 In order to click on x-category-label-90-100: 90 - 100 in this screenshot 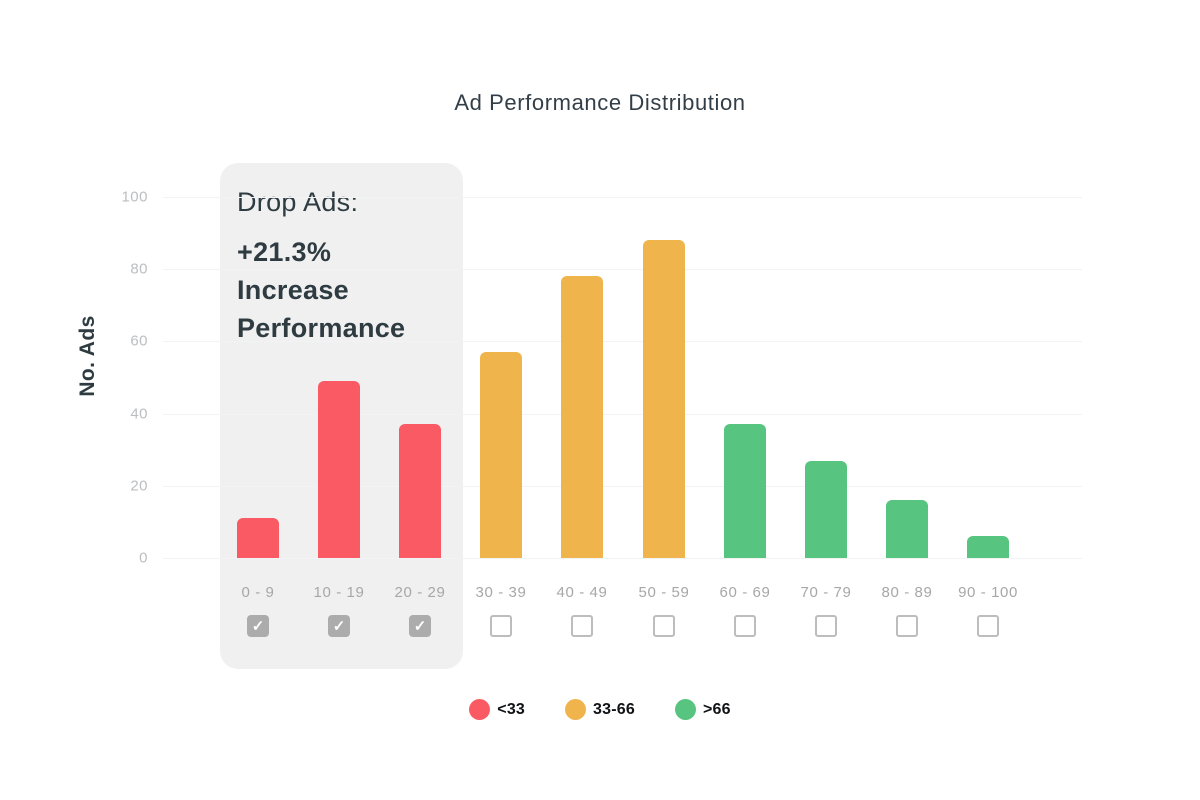, I will do `click(988, 592)`.